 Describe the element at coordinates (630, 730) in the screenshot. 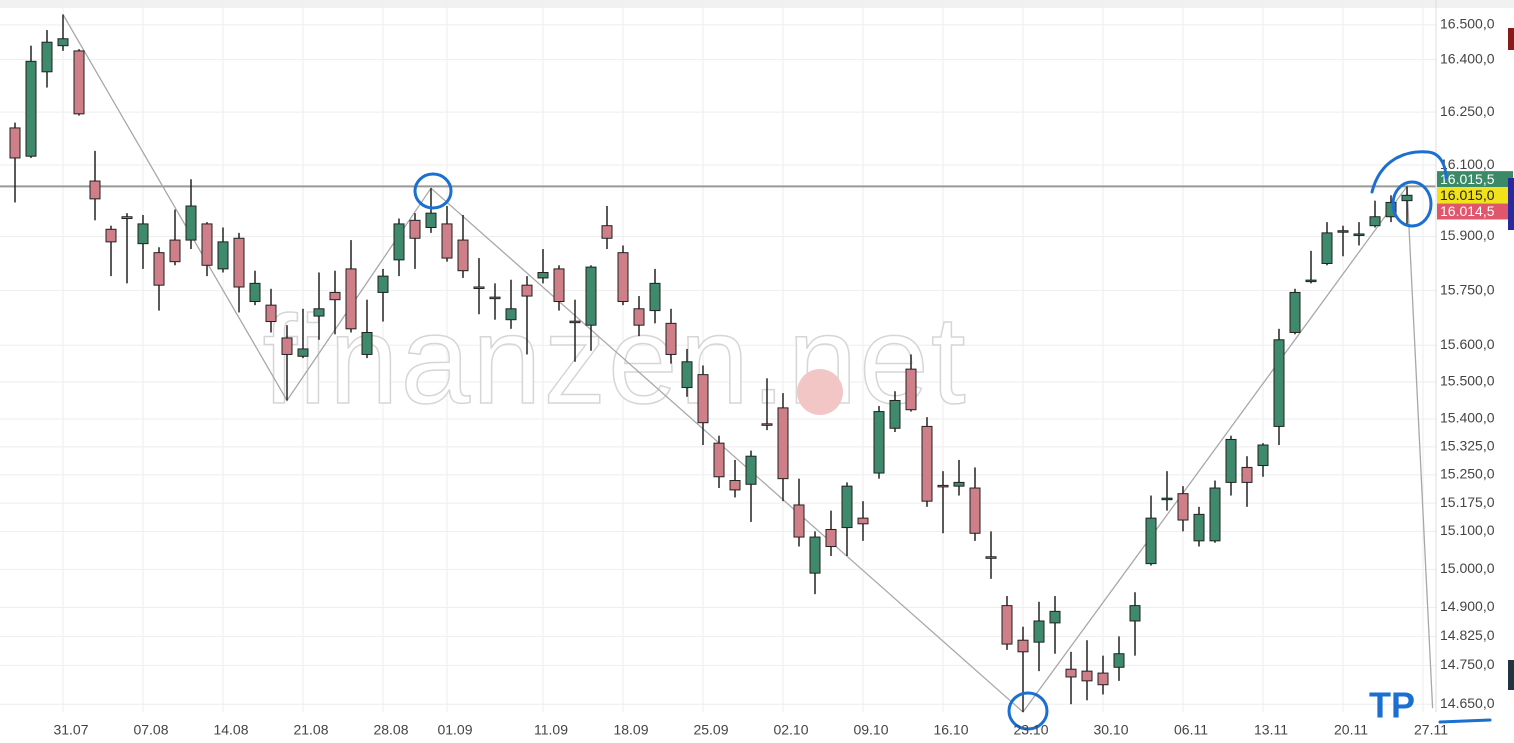

I see `x-tick-label: 18.09` at that location.